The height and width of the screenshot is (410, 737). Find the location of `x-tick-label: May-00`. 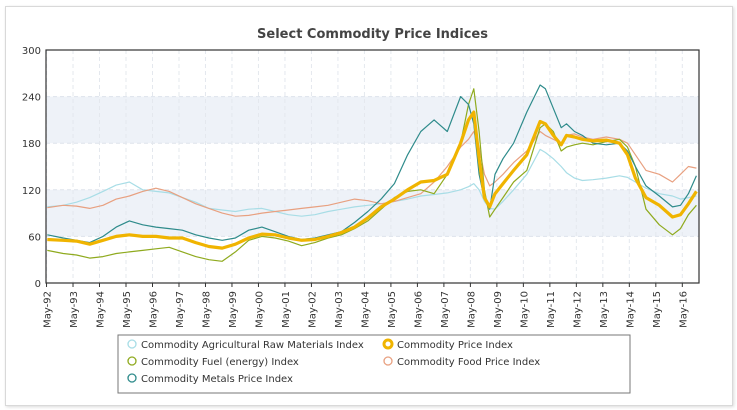

x-tick-label: May-00 is located at coordinates (259, 309).